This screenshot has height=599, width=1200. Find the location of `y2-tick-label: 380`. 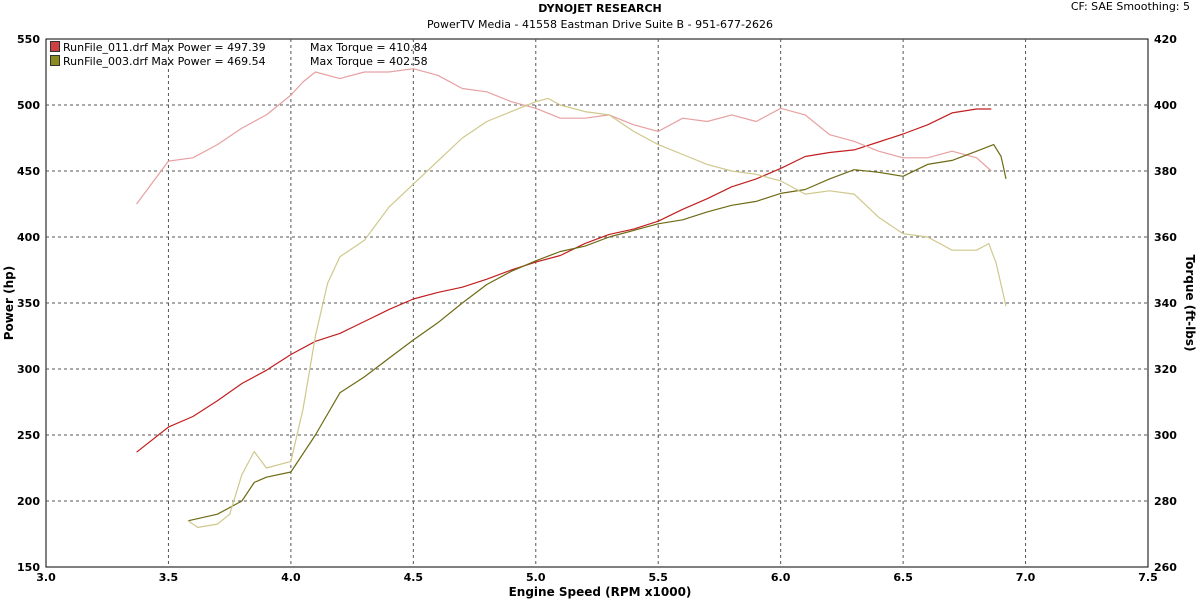

y2-tick-label: 380 is located at coordinates (1165, 171).